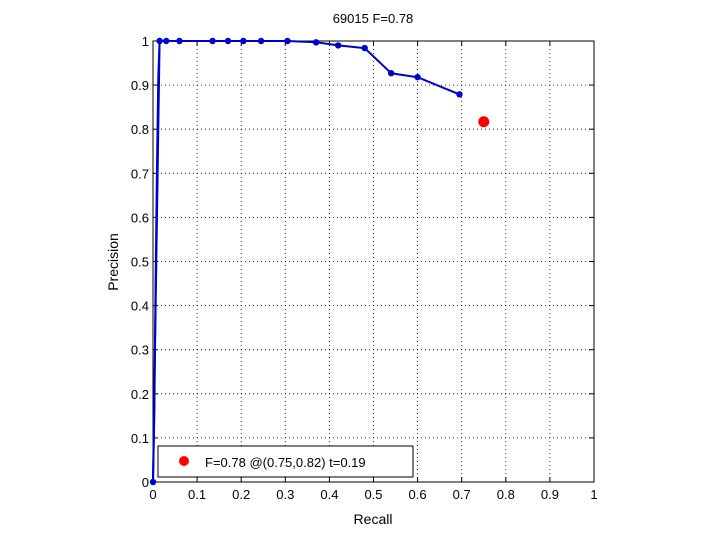  What do you see at coordinates (140, 350) in the screenshot?
I see `y-tick-label: 0.3` at bounding box center [140, 350].